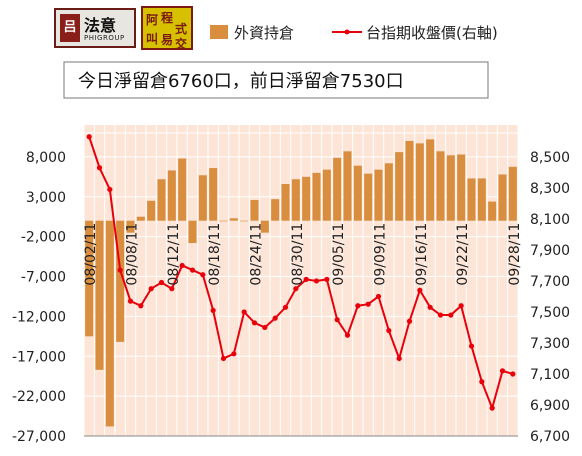 The height and width of the screenshot is (456, 582). Describe the element at coordinates (181, 44) in the screenshot. I see `prog-char-6: 交` at that location.